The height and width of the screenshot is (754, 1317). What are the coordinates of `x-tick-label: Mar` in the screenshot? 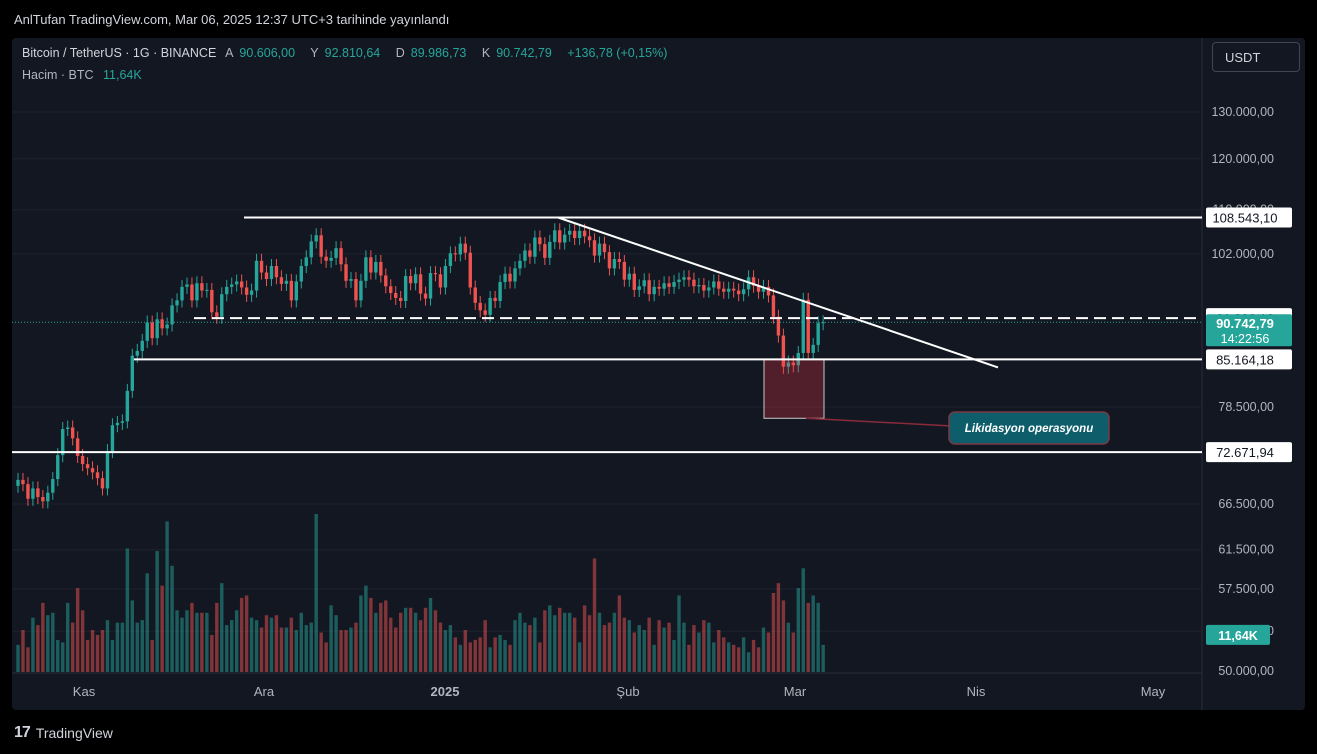 It's located at (795, 691).